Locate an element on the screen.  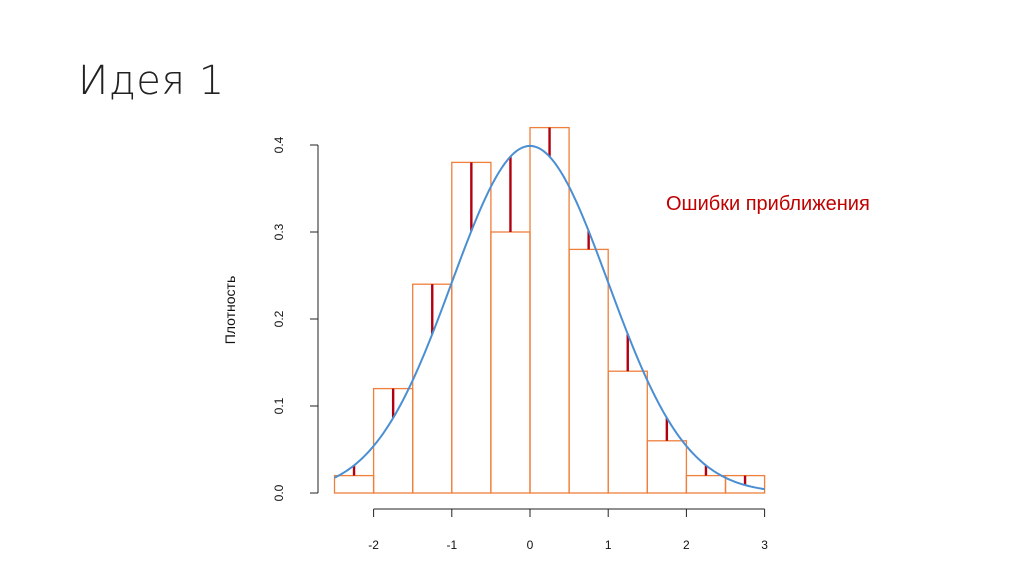
y-axis-label: Плотность is located at coordinates (230, 310).